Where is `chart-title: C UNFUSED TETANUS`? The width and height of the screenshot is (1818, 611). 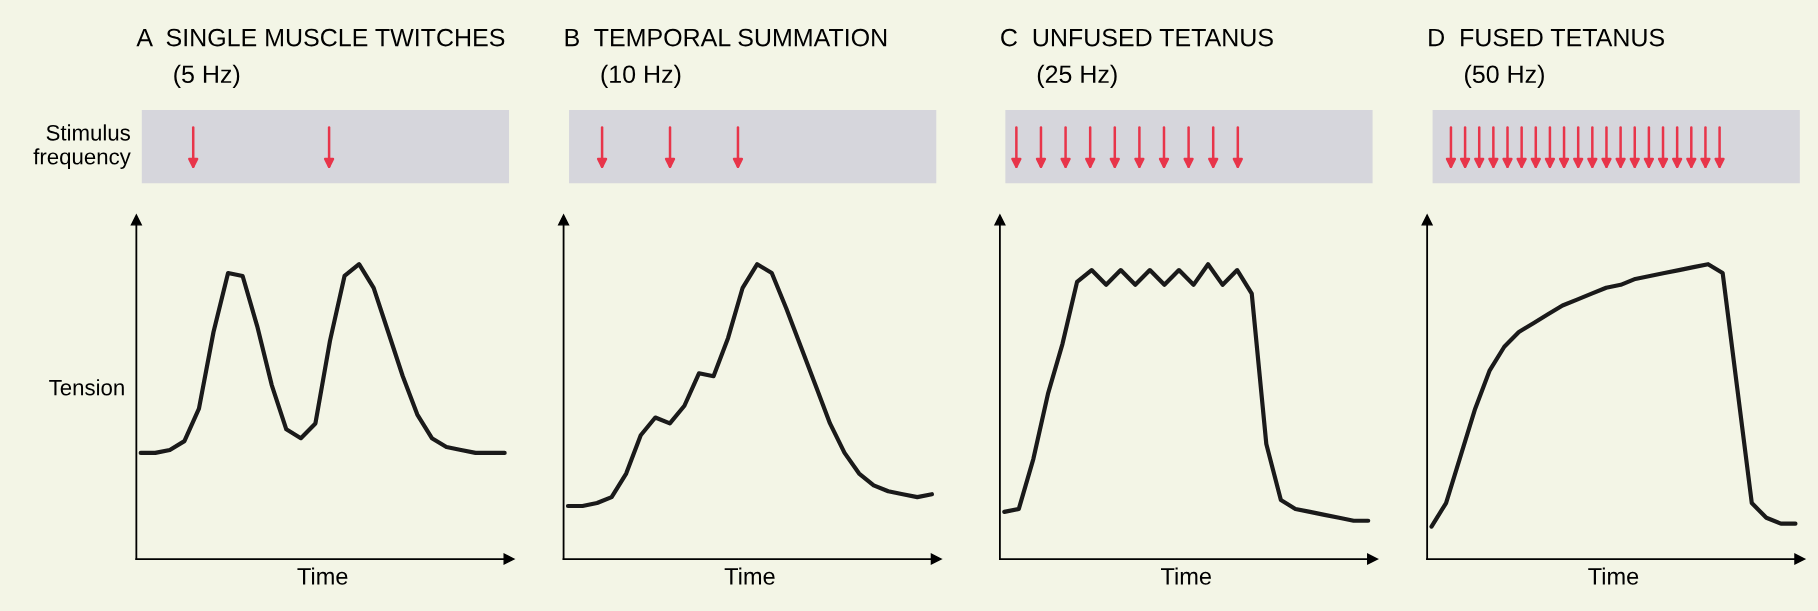
chart-title: C UNFUSED TETANUS is located at coordinates (1137, 37).